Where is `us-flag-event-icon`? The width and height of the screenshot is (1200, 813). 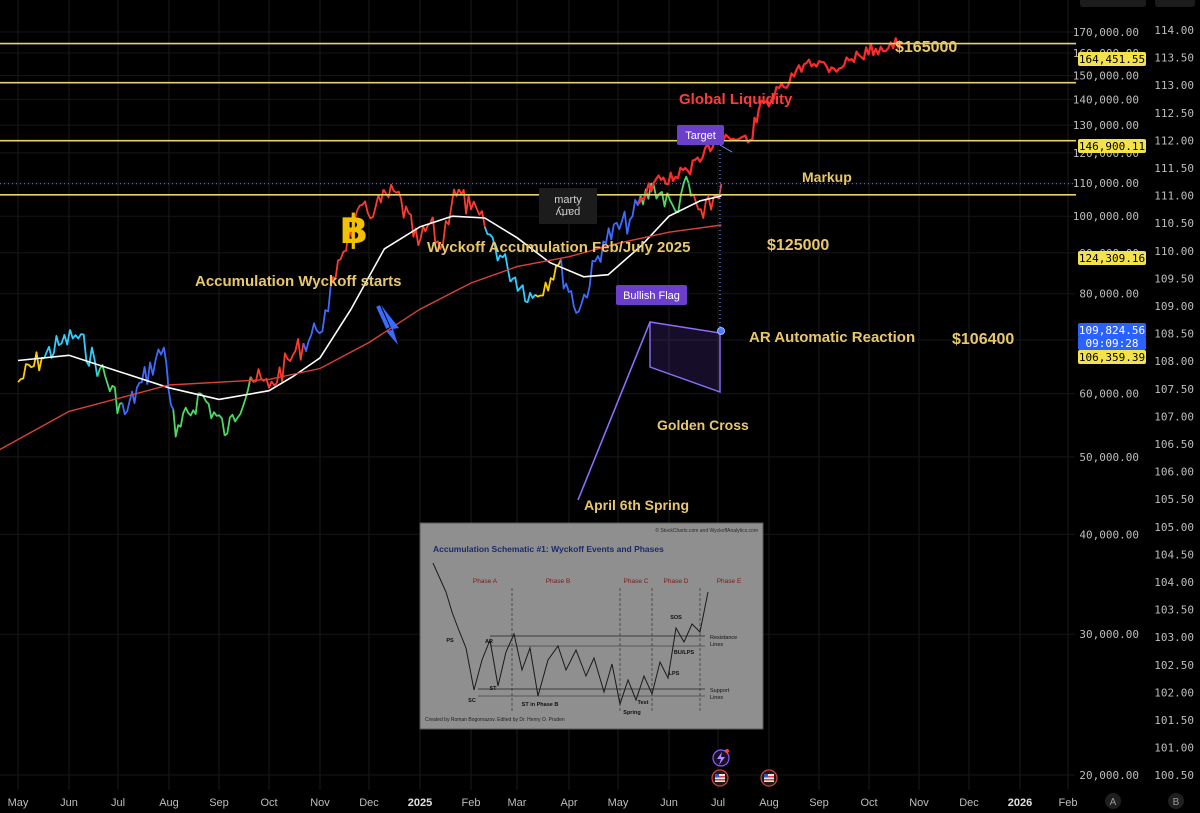 us-flag-event-icon is located at coordinates (720, 778).